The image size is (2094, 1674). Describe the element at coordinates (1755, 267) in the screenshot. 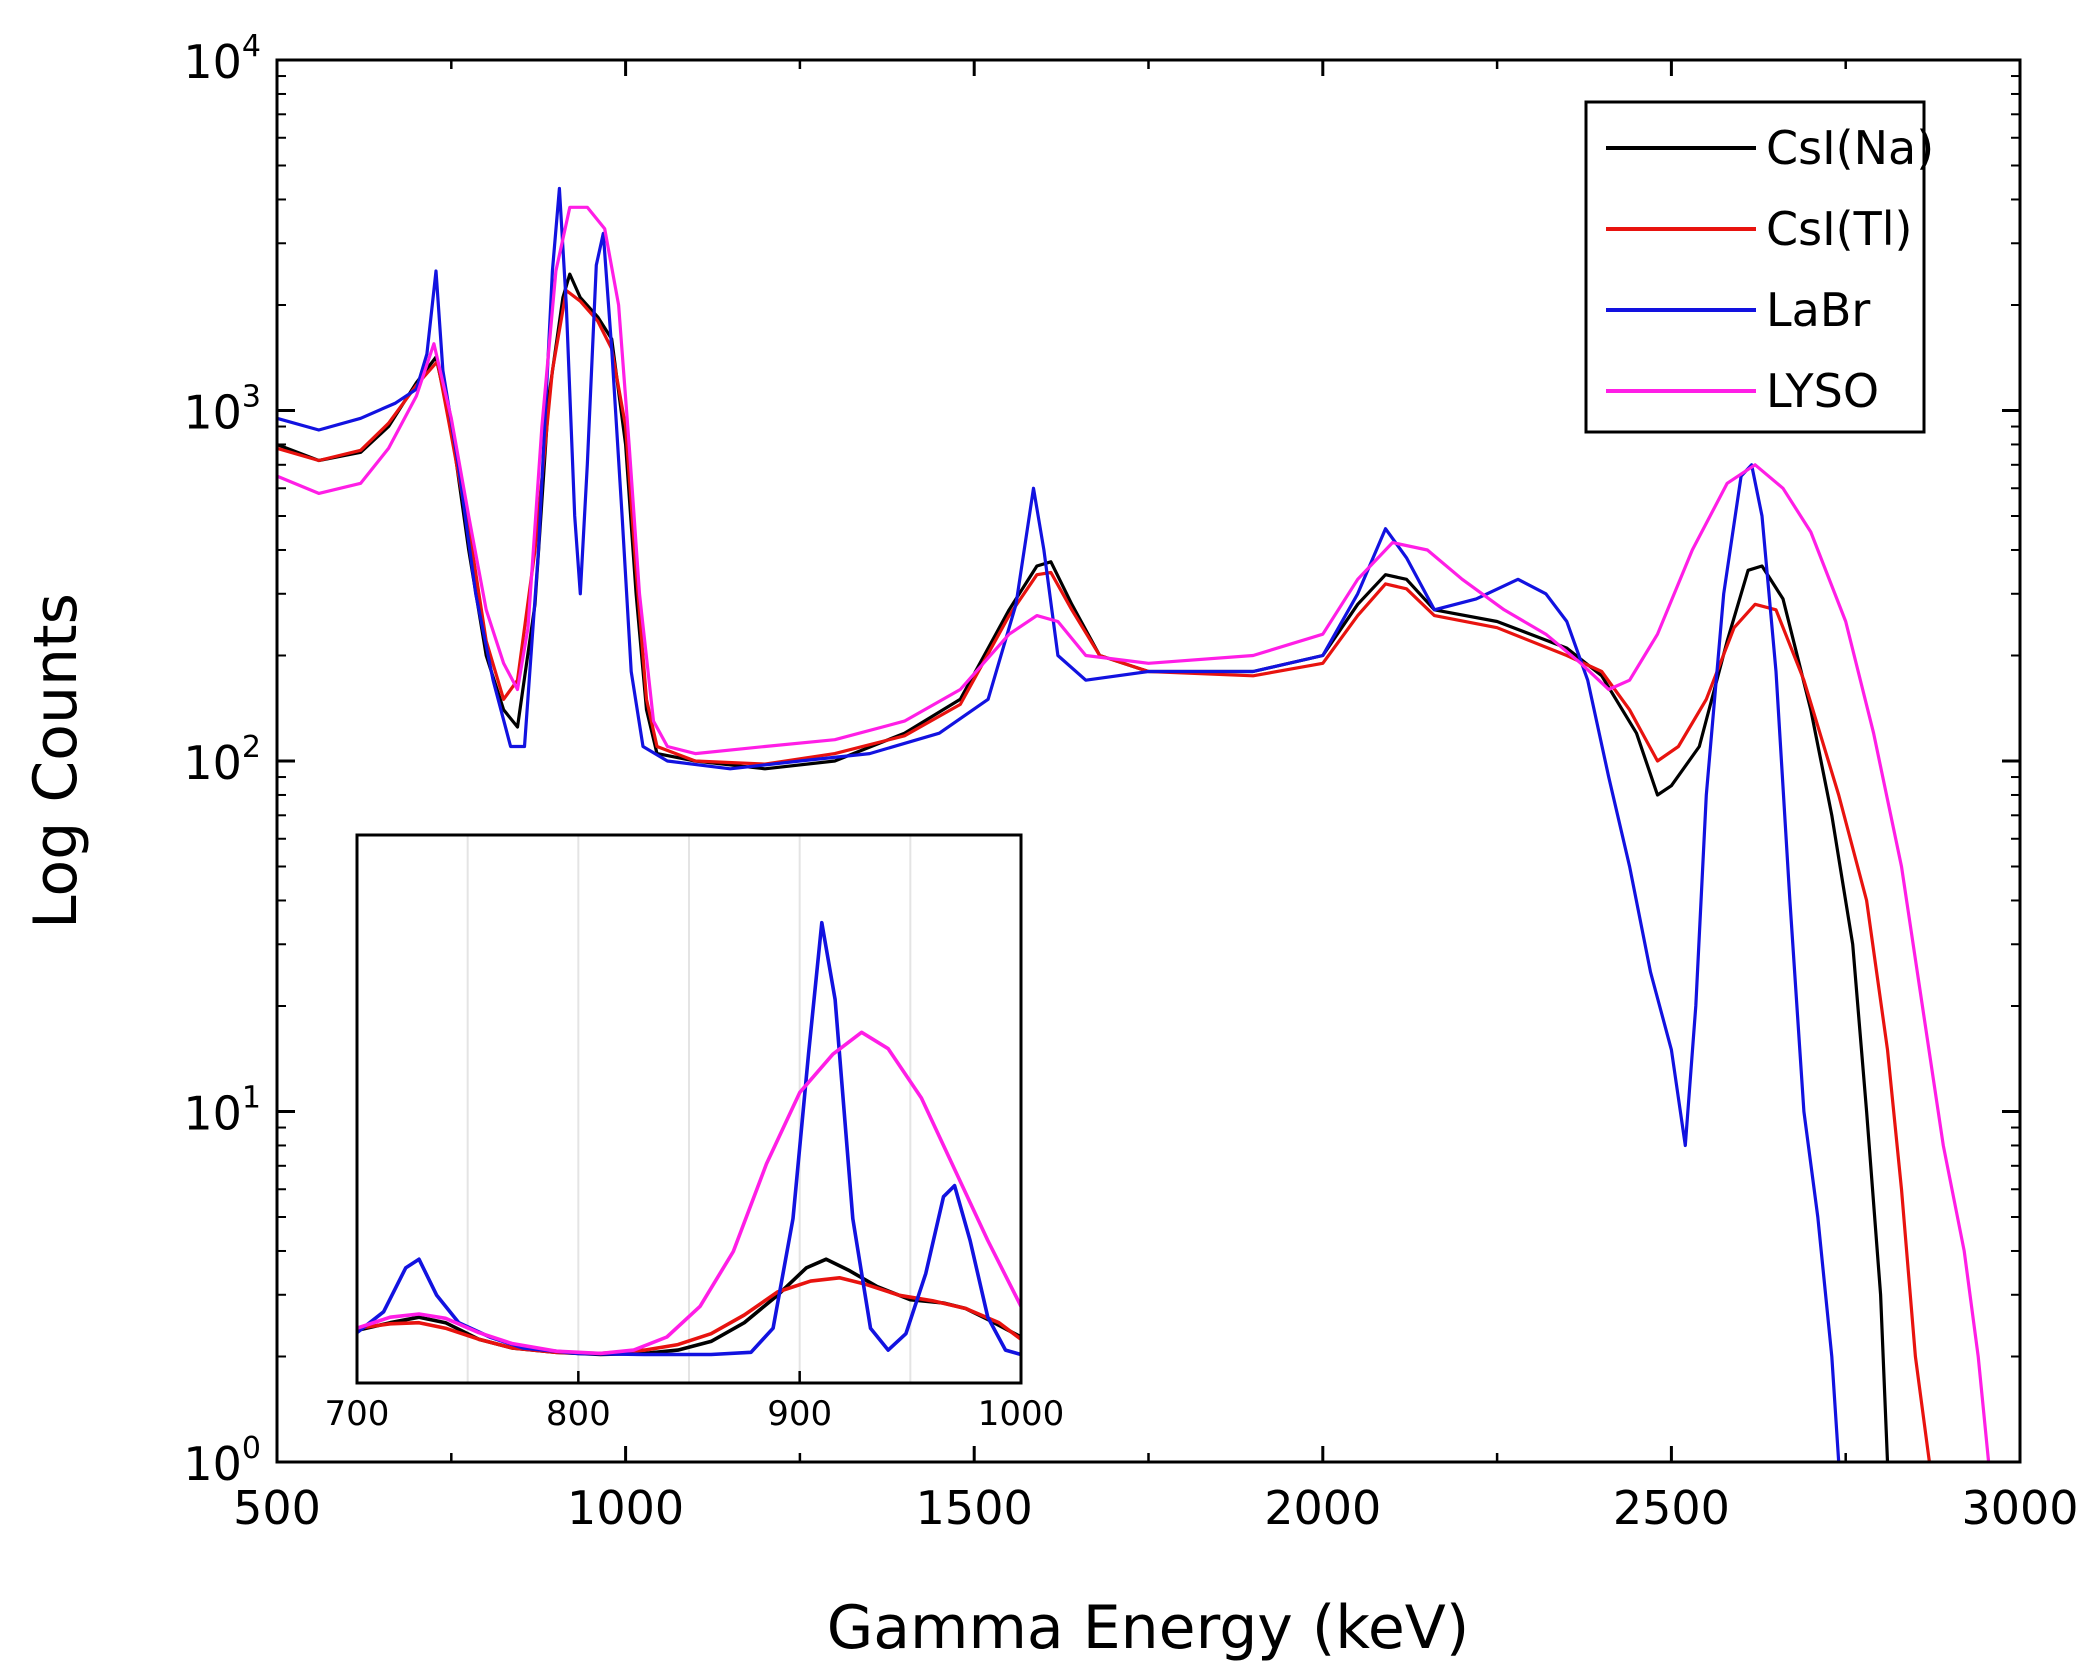

I see `legend-box` at that location.